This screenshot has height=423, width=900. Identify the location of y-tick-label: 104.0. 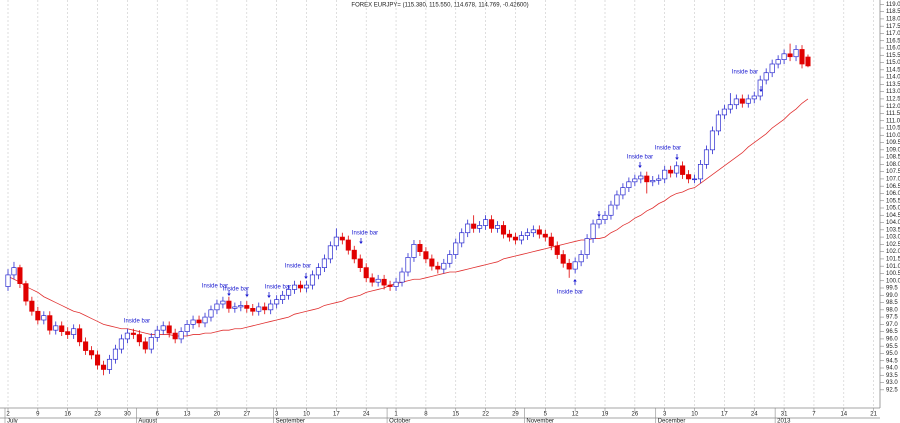
(893, 223).